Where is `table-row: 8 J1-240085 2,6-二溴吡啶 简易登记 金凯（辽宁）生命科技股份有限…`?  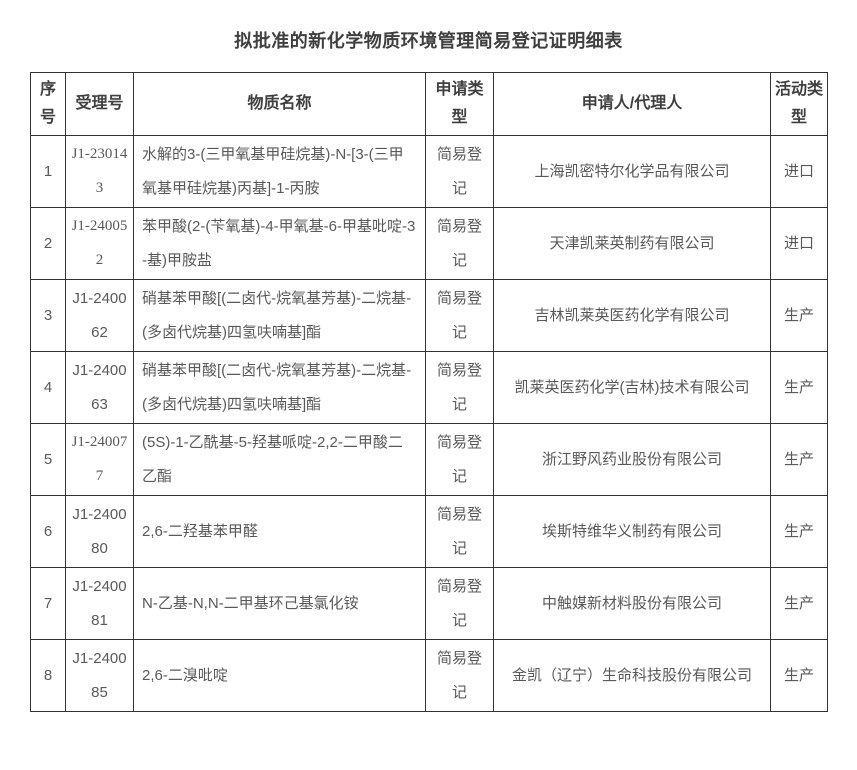
table-row: 8 J1-240085 2,6-二溴吡啶 简易登记 金凯（辽宁）生命科技股份有限… is located at coordinates (429, 675).